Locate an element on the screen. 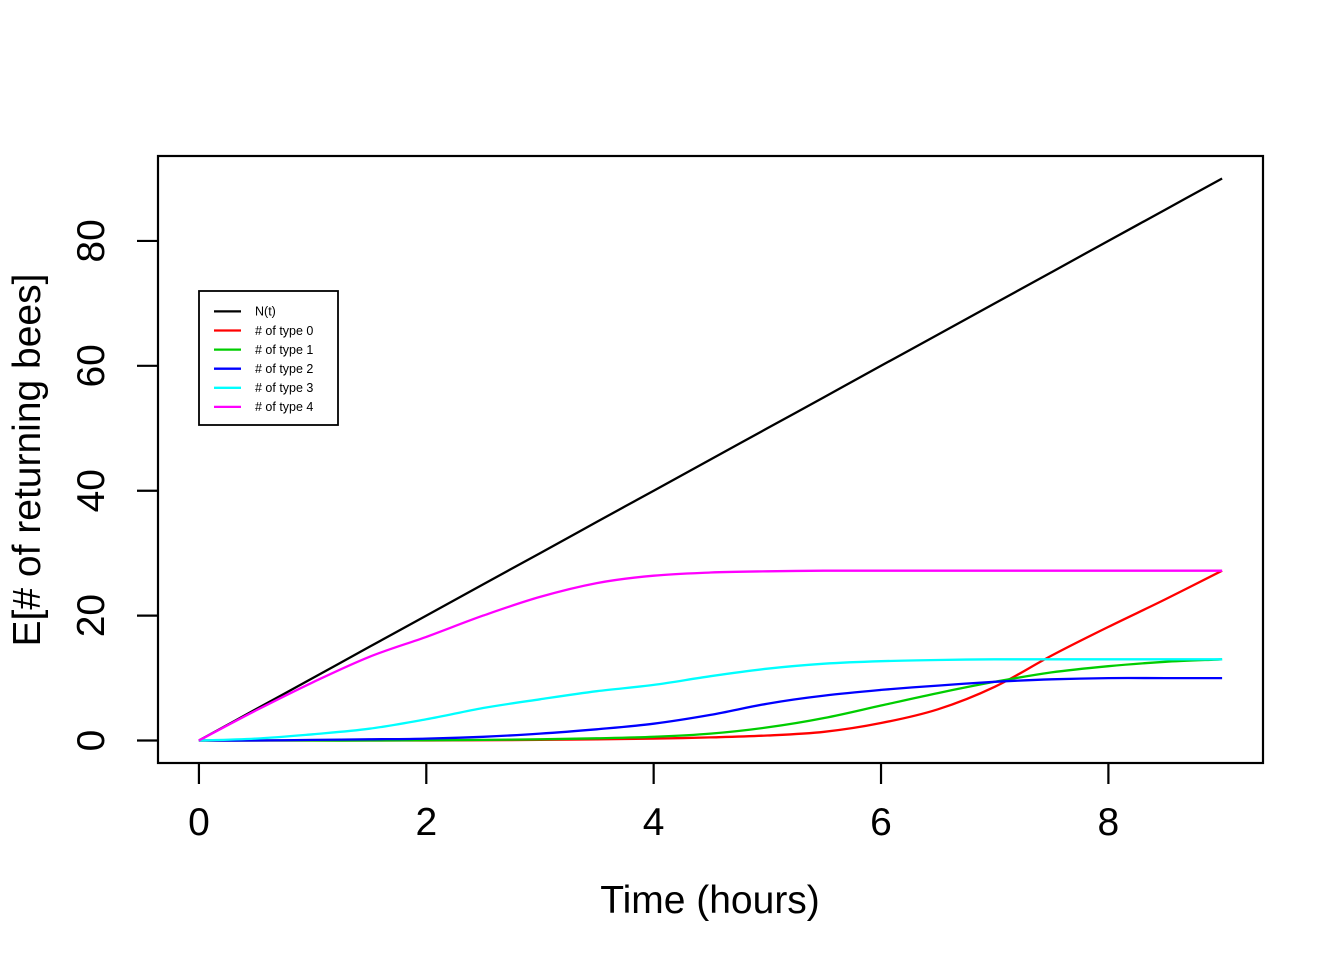 The width and height of the screenshot is (1344, 960). legend-entry-label: N(t) is located at coordinates (265, 312).